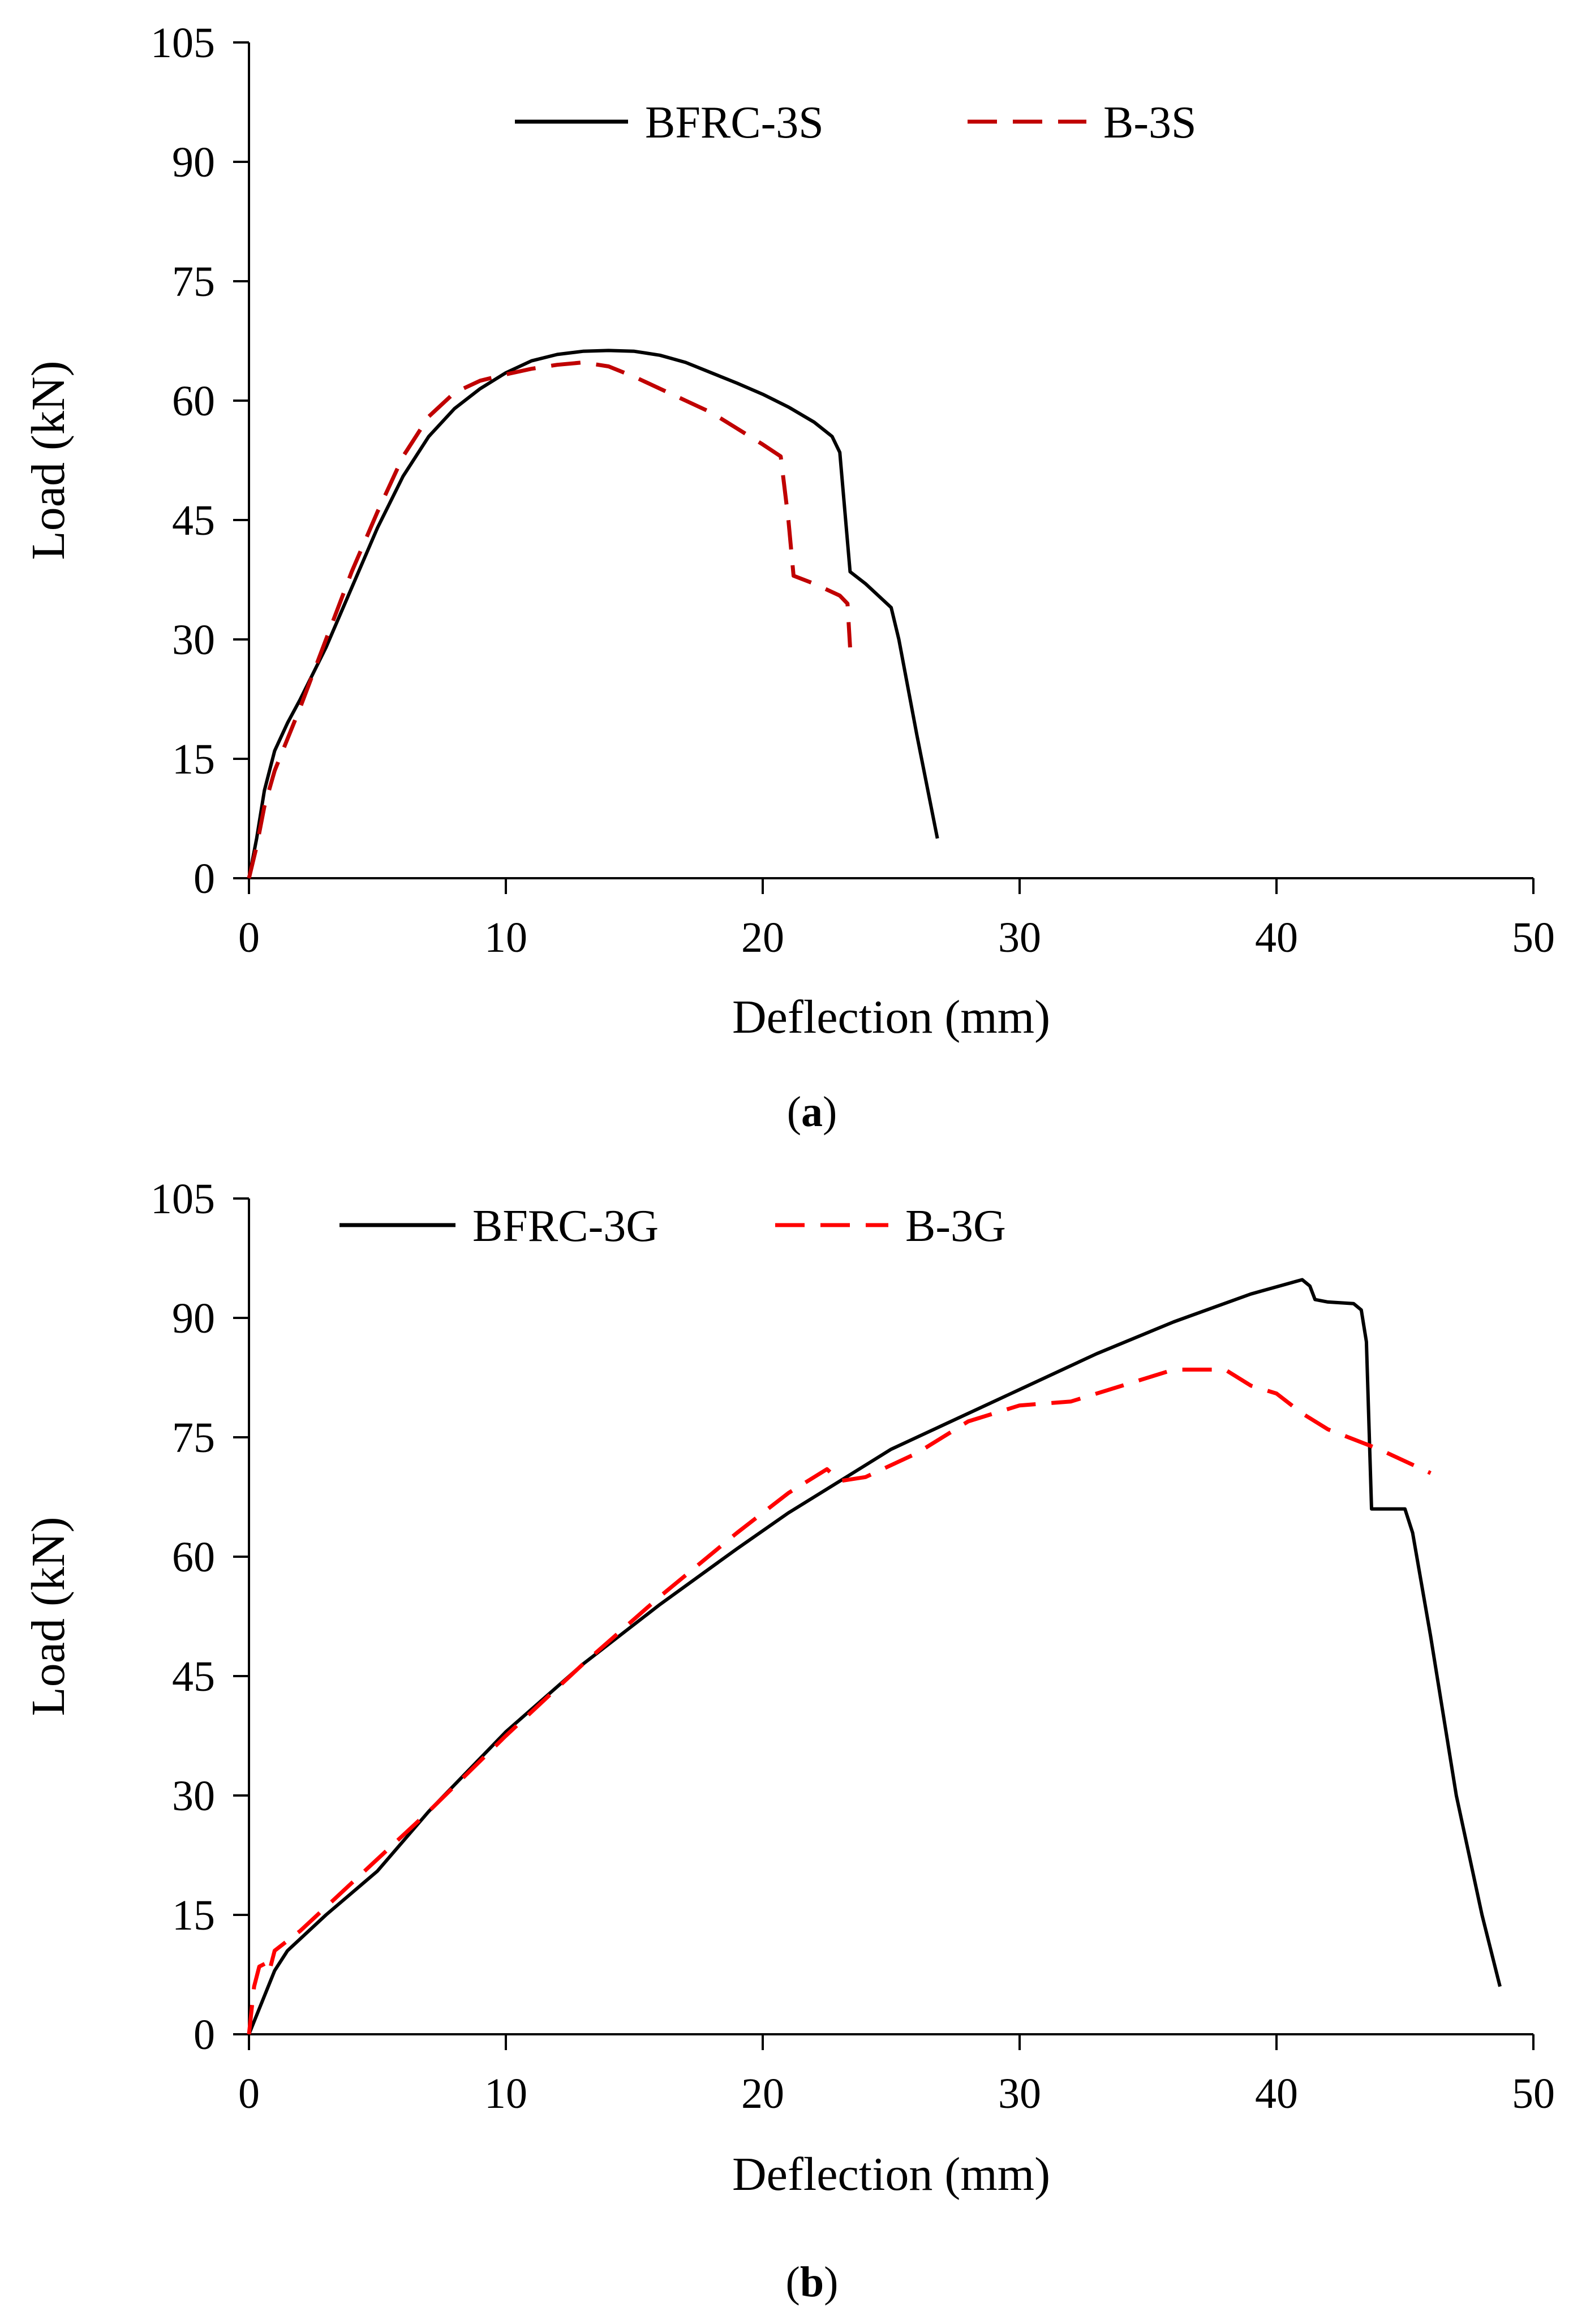 The width and height of the screenshot is (1586, 2324). Describe the element at coordinates (734, 123) in the screenshot. I see `legend-label-bfrc-3s: BFRC-3S` at that location.